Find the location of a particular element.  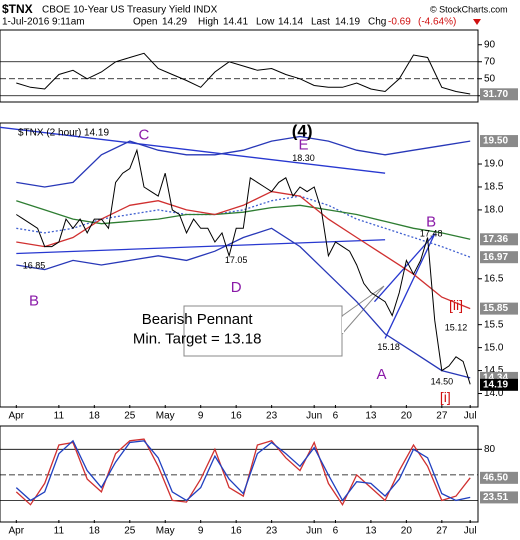

chg-pct: (-4.64%) is located at coordinates (437, 22).